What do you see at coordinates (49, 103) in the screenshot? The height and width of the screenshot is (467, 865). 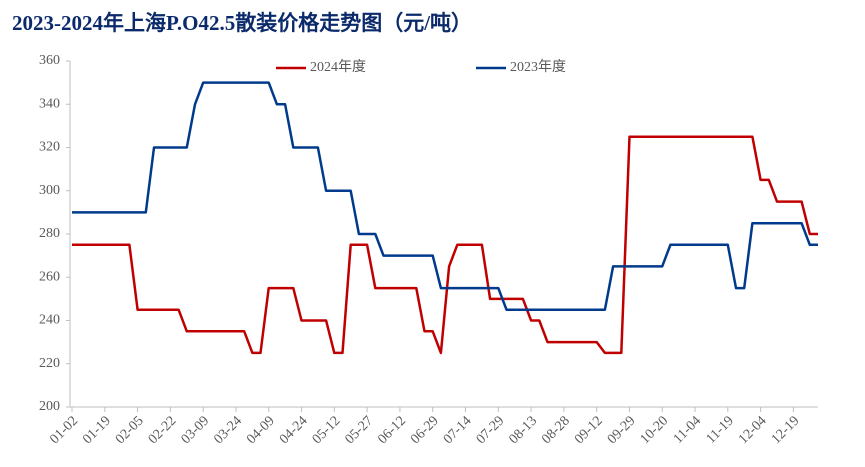 I see `y-tick-label: 340` at bounding box center [49, 103].